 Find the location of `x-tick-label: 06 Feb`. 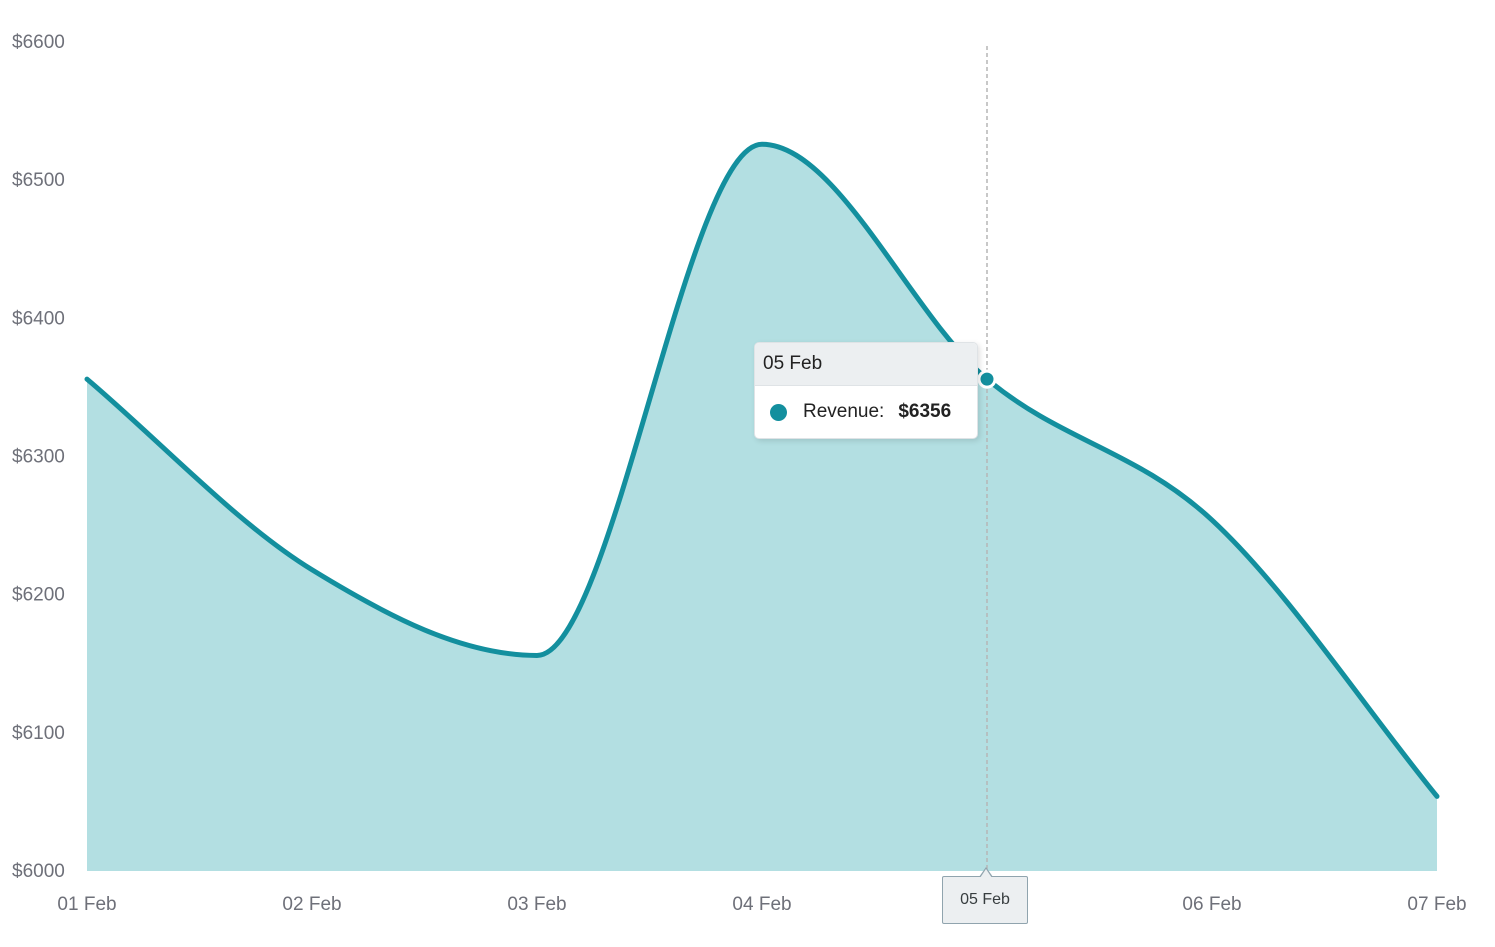

x-tick-label: 06 Feb is located at coordinates (1211, 904).